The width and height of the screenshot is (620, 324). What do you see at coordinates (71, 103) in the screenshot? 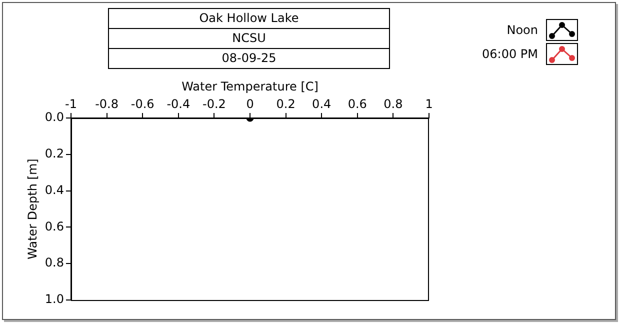
I see `x-tick-label: -1` at bounding box center [71, 103].